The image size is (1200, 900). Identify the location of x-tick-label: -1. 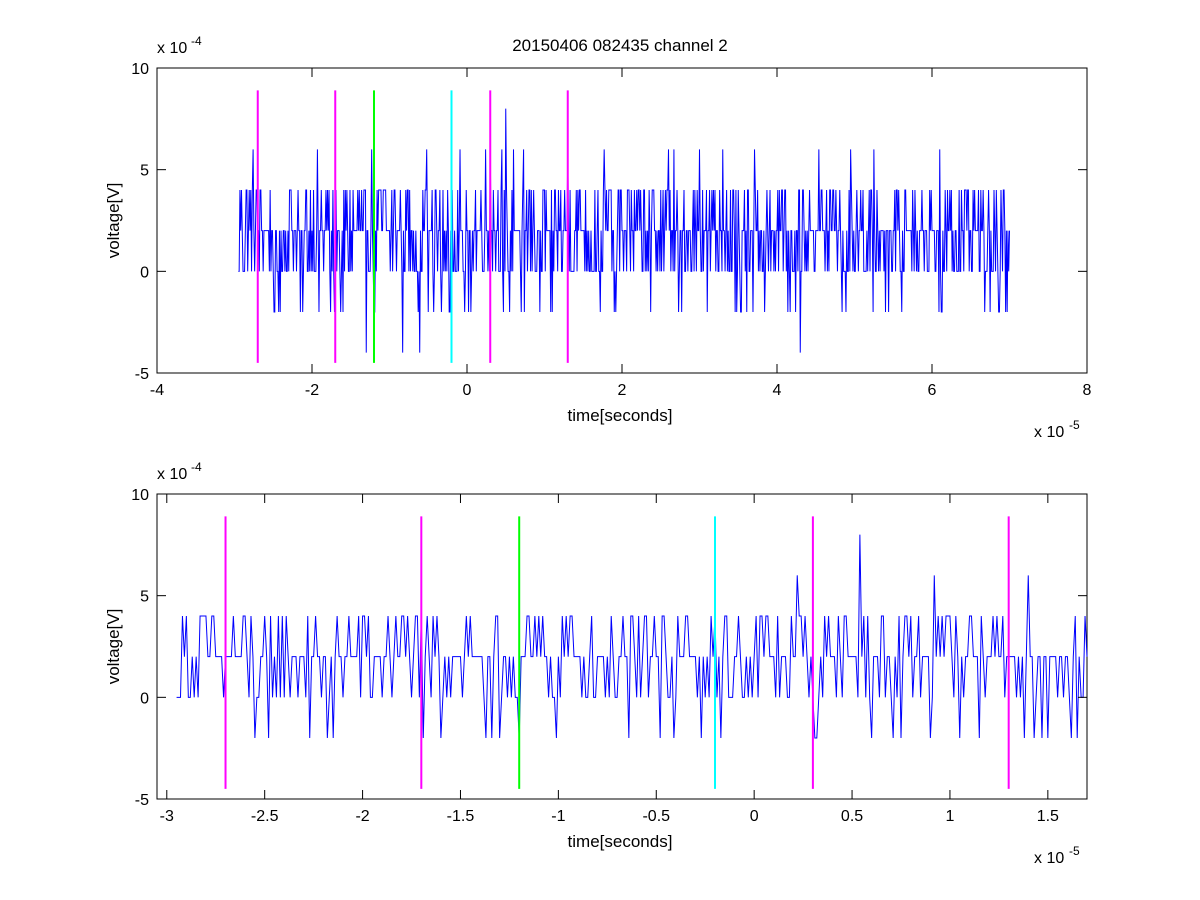
(558, 816).